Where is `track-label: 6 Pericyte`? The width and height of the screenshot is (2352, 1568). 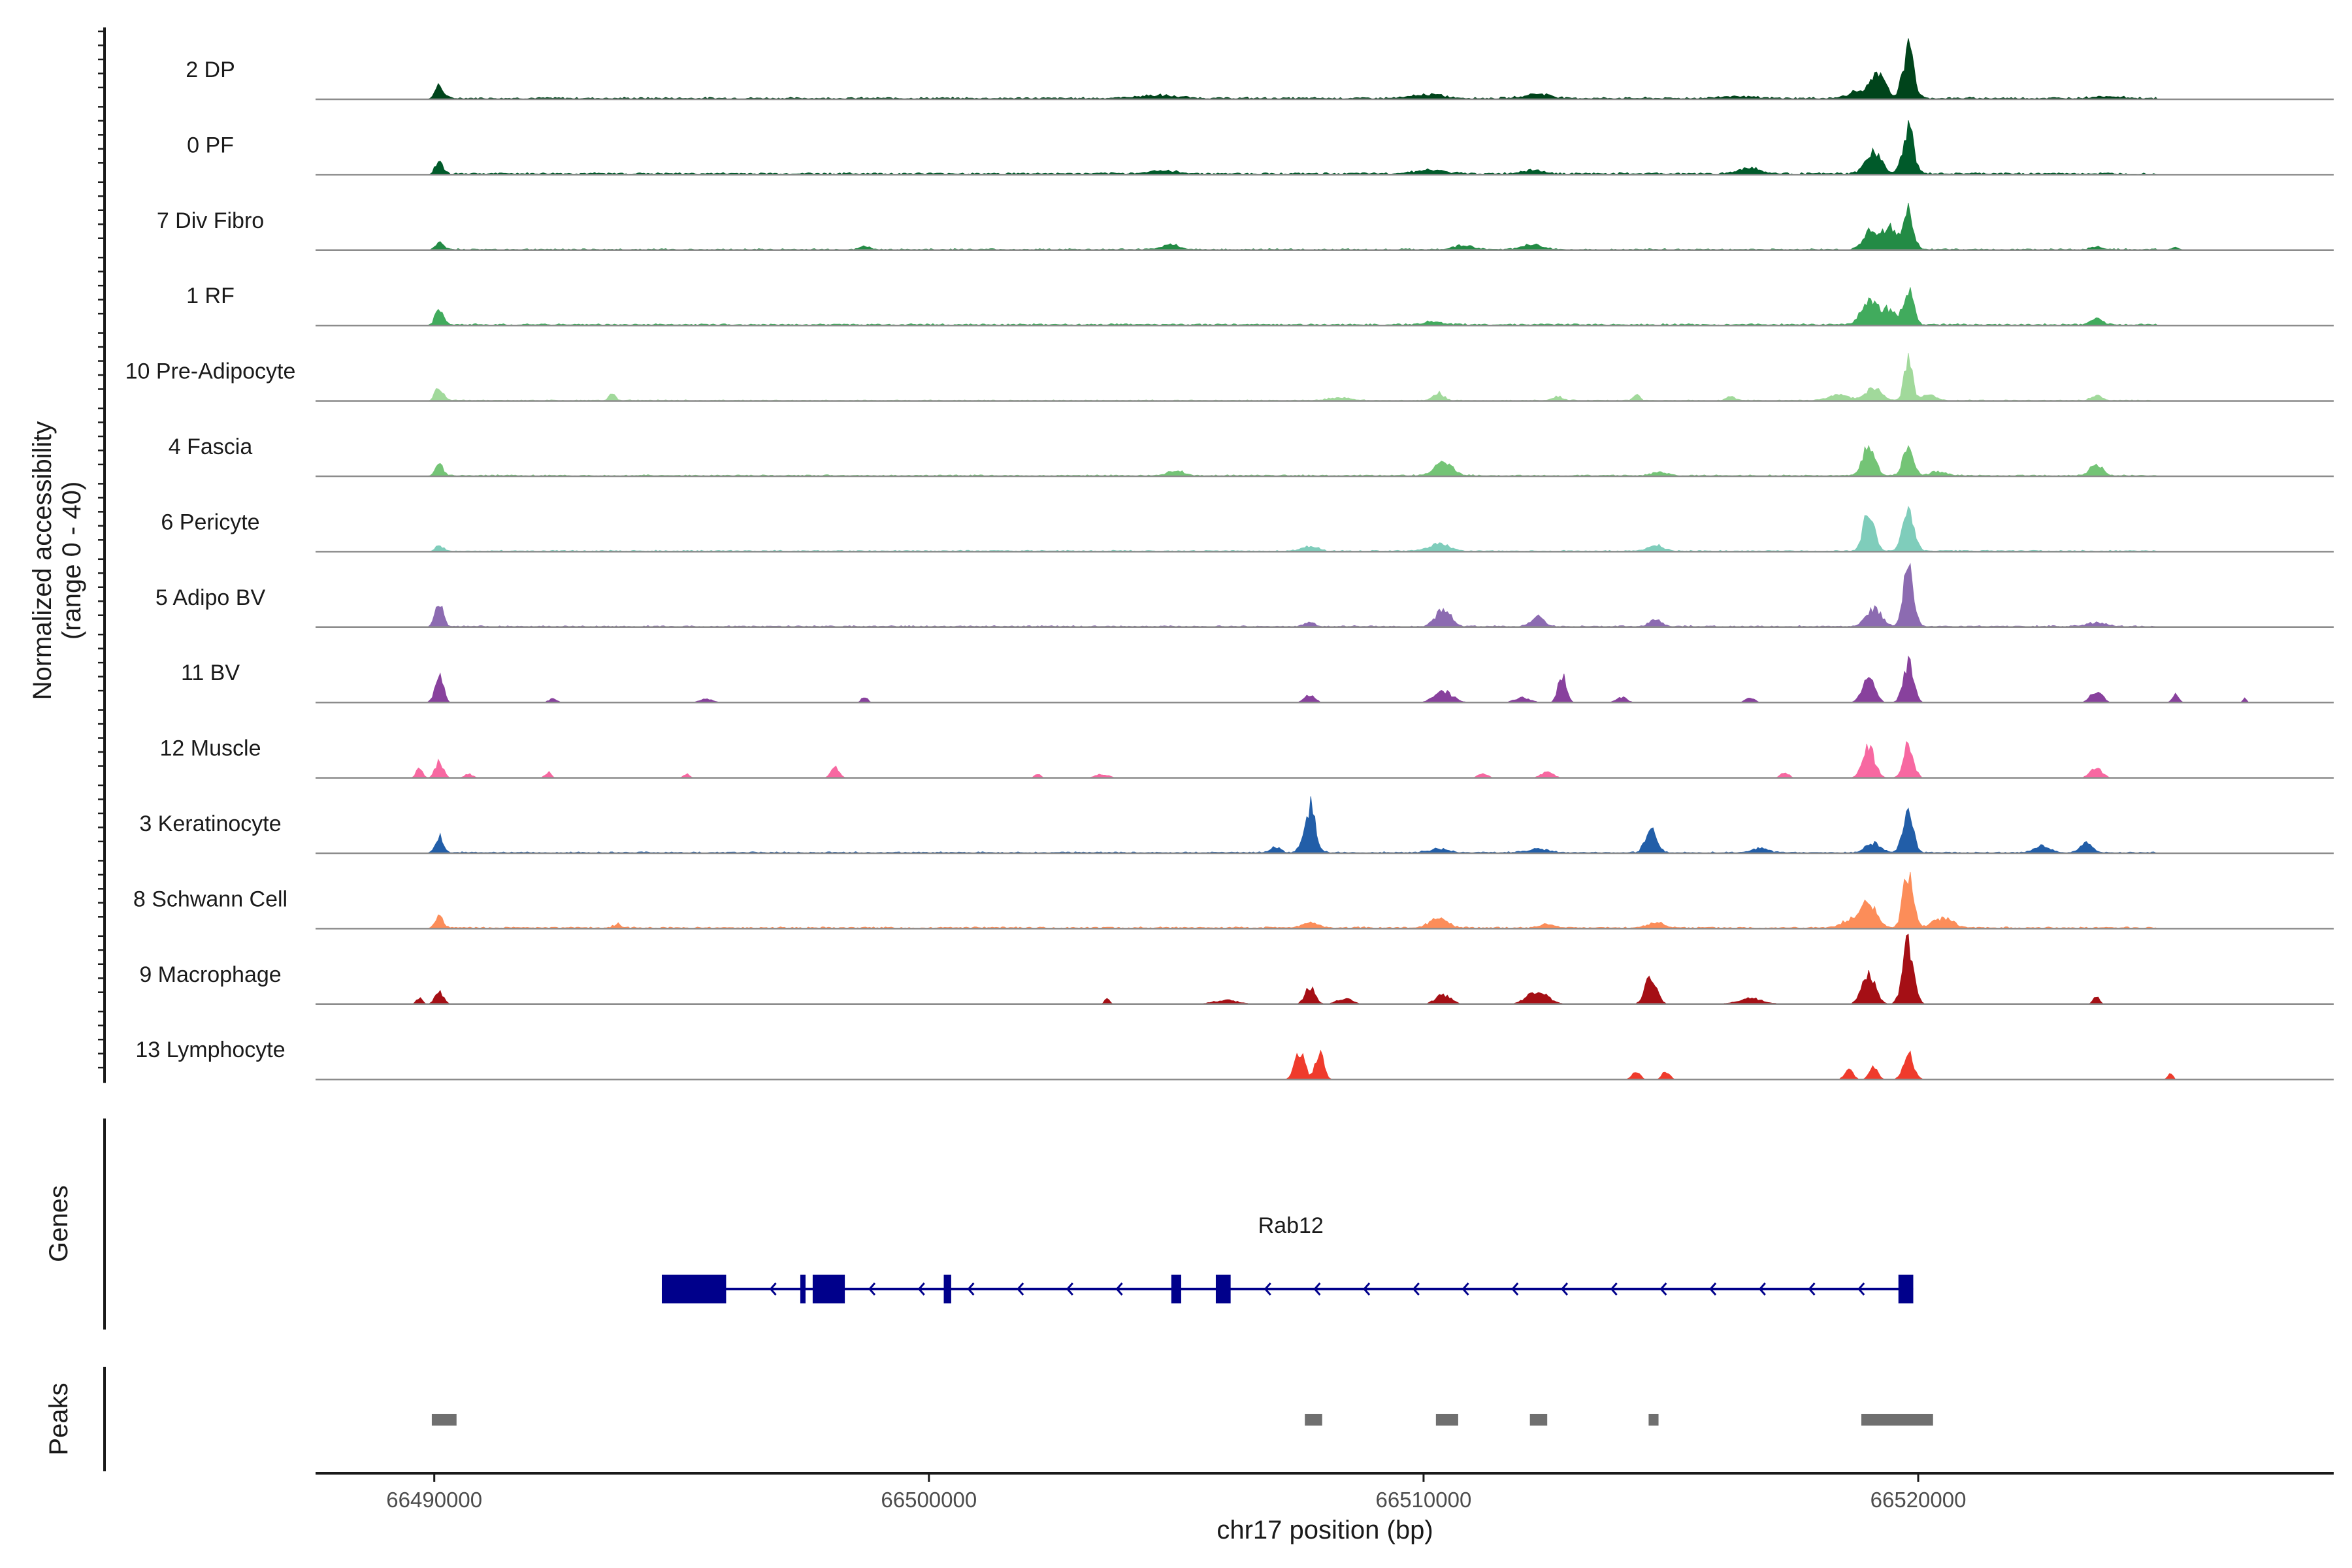
track-label: 6 Pericyte is located at coordinates (210, 522).